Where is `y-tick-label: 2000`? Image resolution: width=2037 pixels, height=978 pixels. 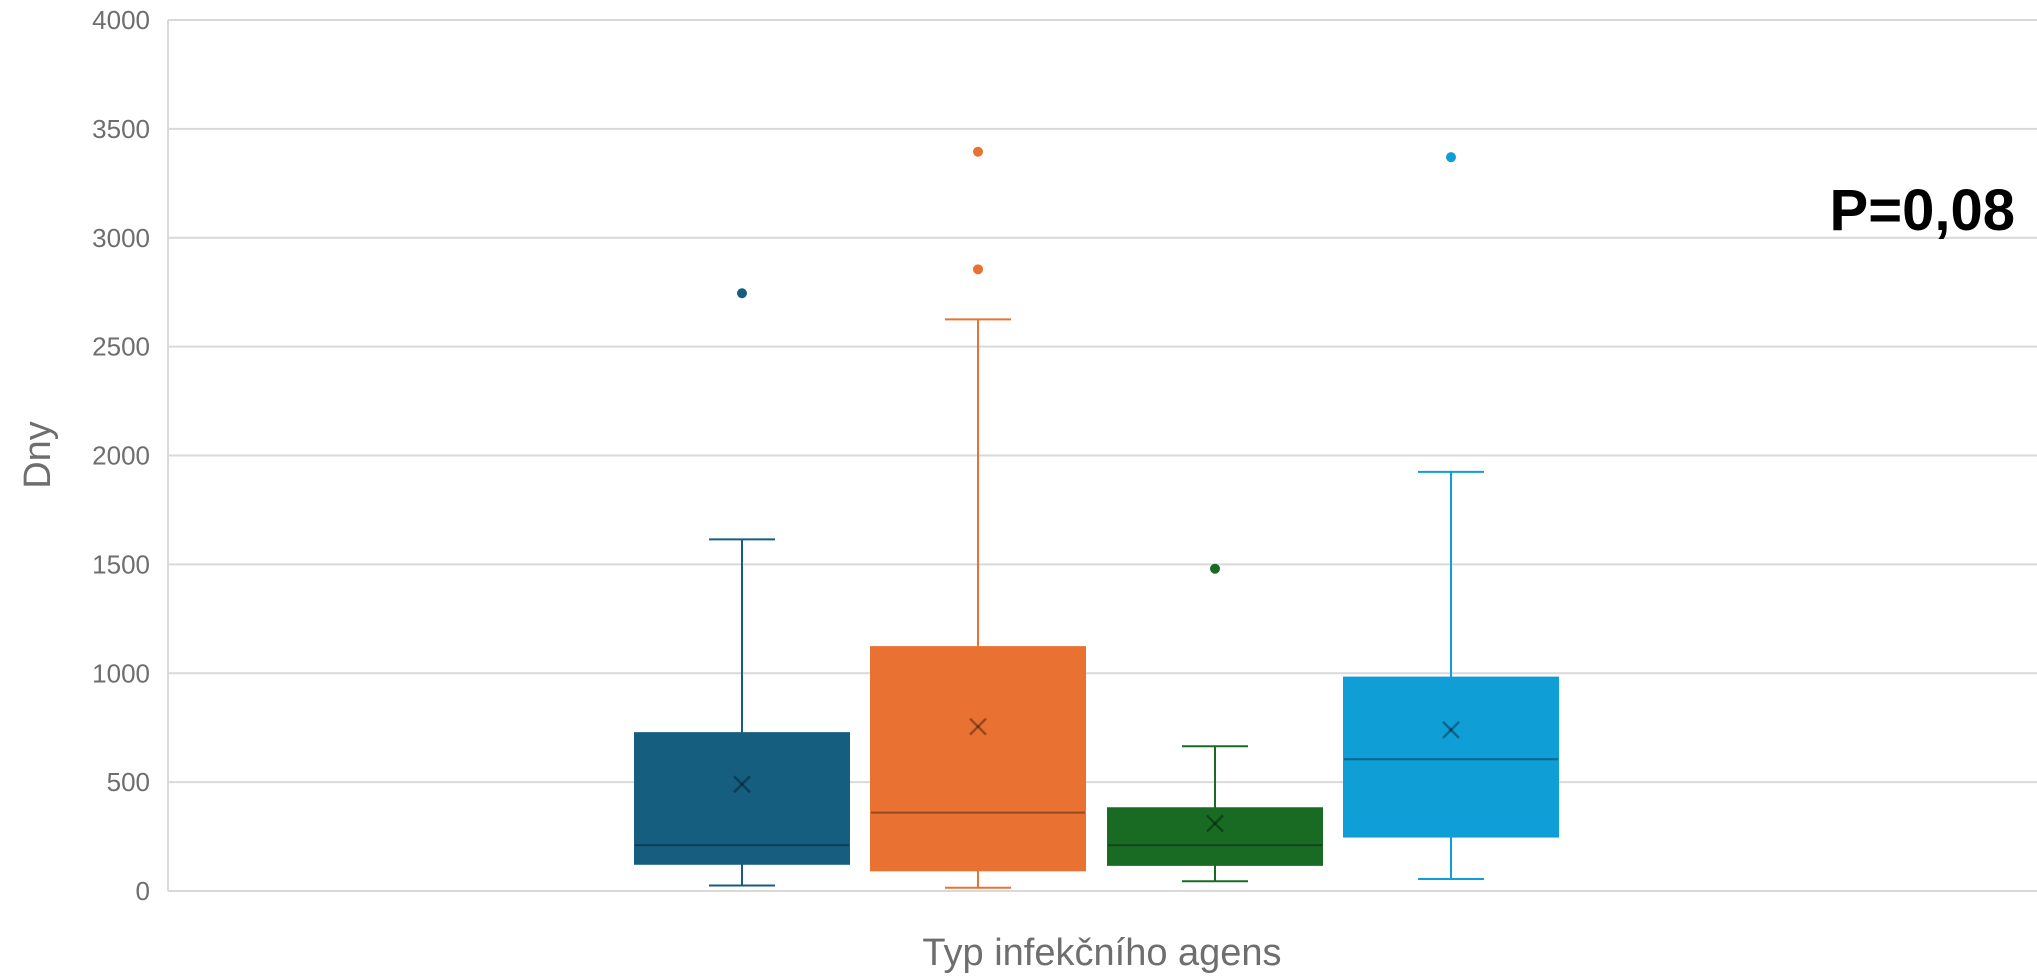
y-tick-label: 2000 is located at coordinates (121, 456).